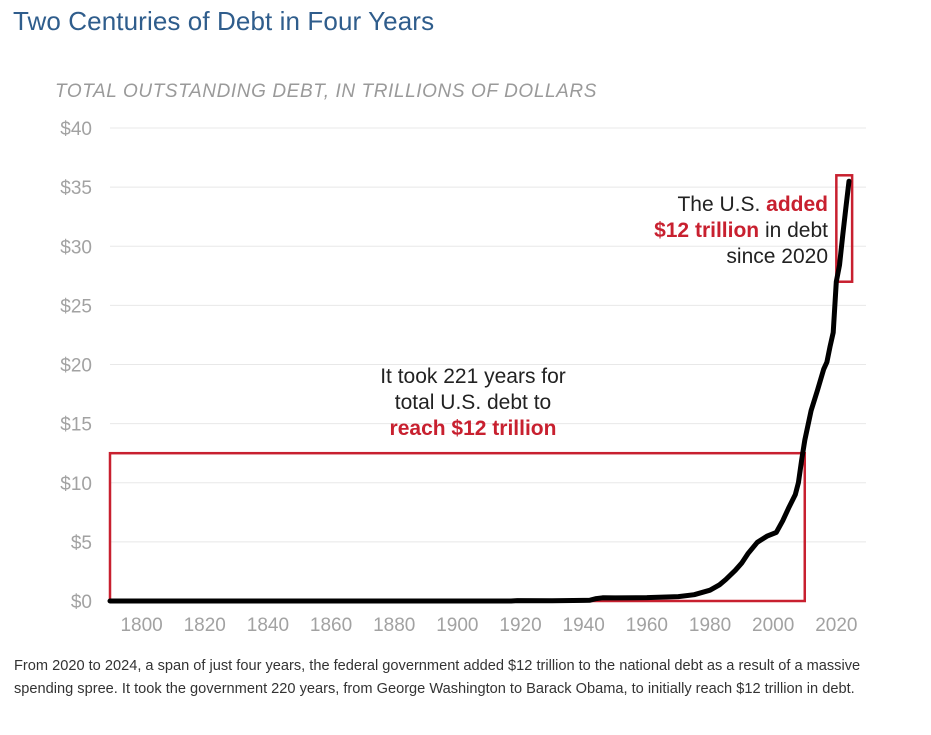 The image size is (931, 735). What do you see at coordinates (81, 543) in the screenshot?
I see `y-tick-label: $5` at bounding box center [81, 543].